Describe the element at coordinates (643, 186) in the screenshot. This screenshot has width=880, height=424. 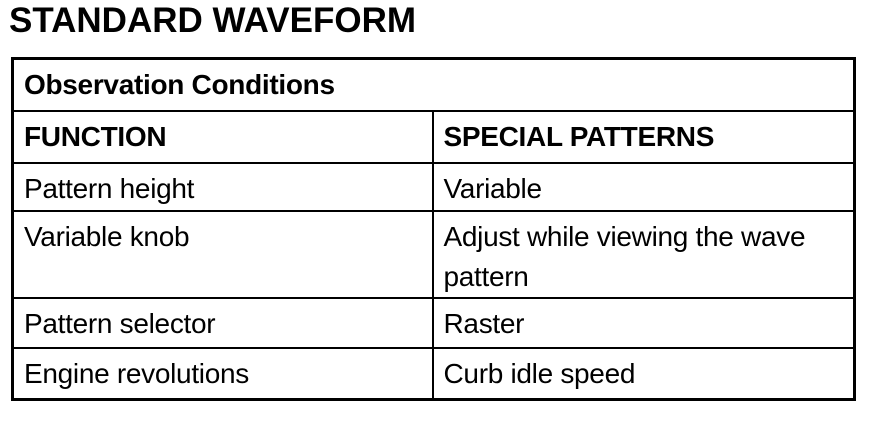
I see `special-patterns-cell: Variable` at that location.